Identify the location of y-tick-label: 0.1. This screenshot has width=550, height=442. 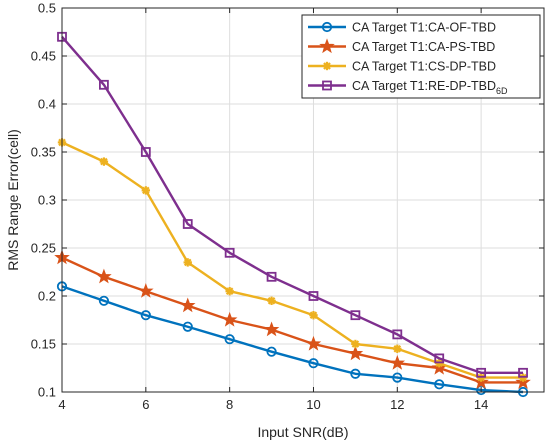
(47, 392).